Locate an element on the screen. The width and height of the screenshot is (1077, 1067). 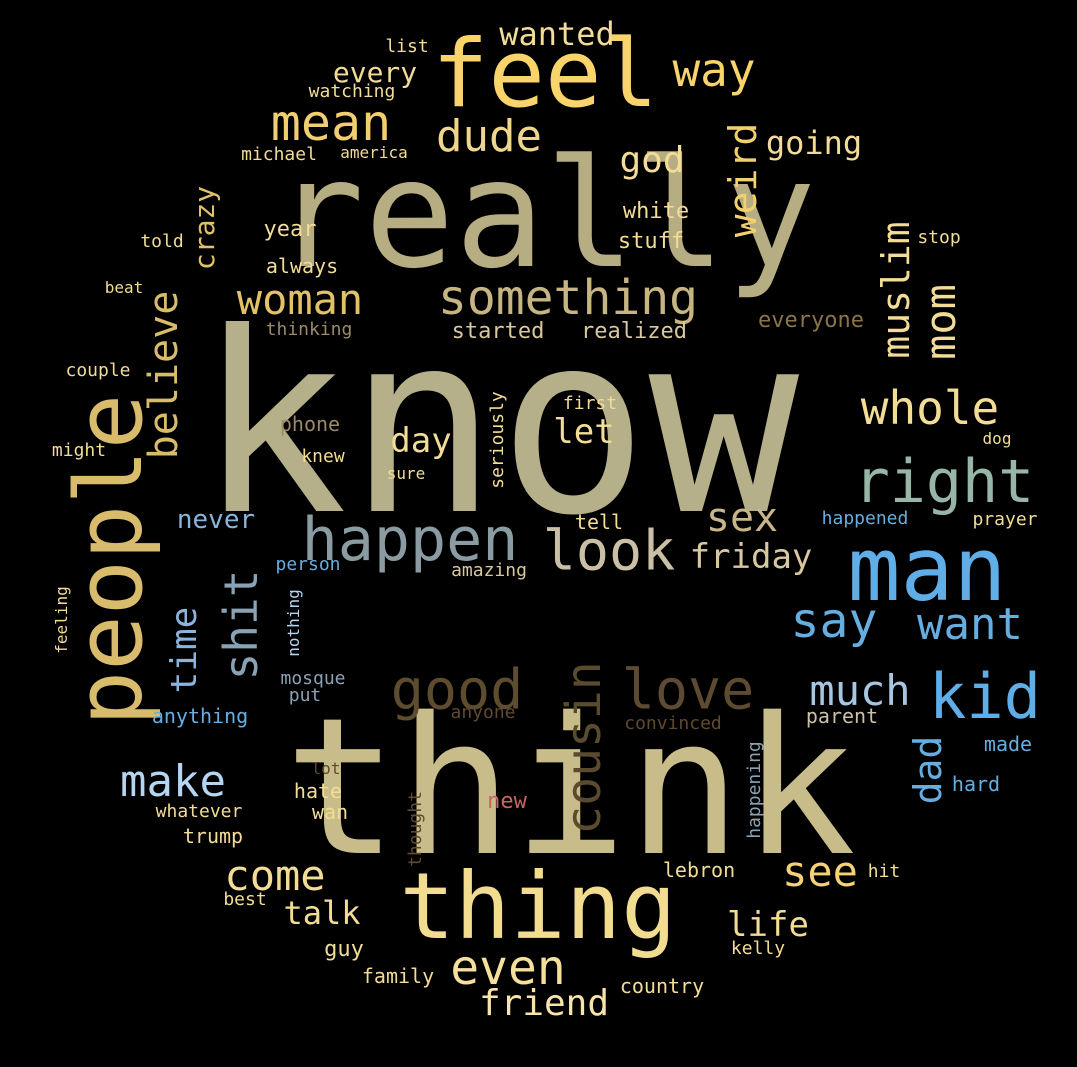
word-even: even is located at coordinates (508, 968).